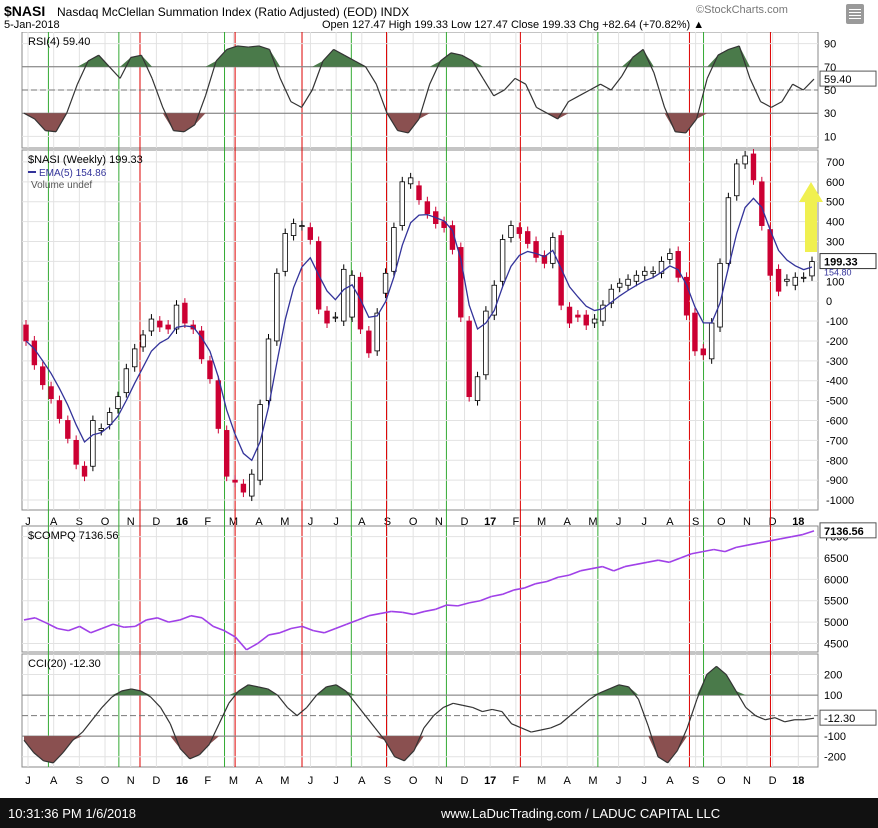 The width and height of the screenshot is (878, 828). What do you see at coordinates (742, 10) in the screenshot?
I see `stockcharts-brand: ©StockCharts.com` at bounding box center [742, 10].